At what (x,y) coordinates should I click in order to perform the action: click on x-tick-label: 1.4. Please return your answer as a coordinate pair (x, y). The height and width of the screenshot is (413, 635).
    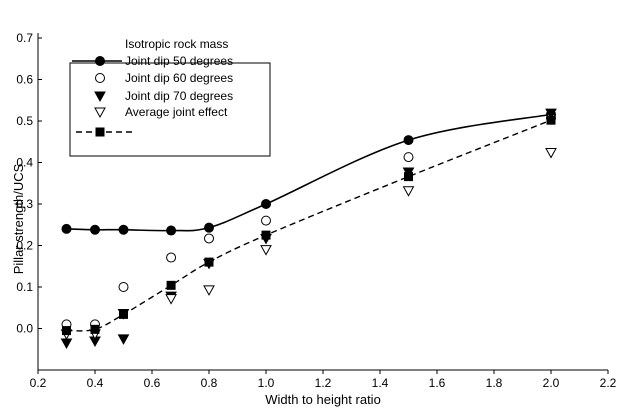
    Looking at the image, I should click on (380, 383).